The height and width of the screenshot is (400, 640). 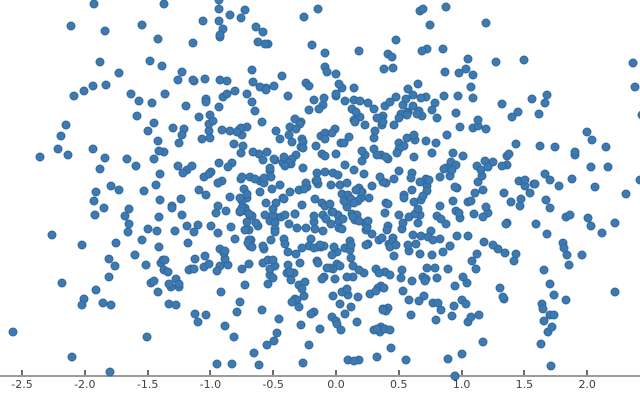 I want to click on x-tick-label: -2.0, so click(x=85, y=384).